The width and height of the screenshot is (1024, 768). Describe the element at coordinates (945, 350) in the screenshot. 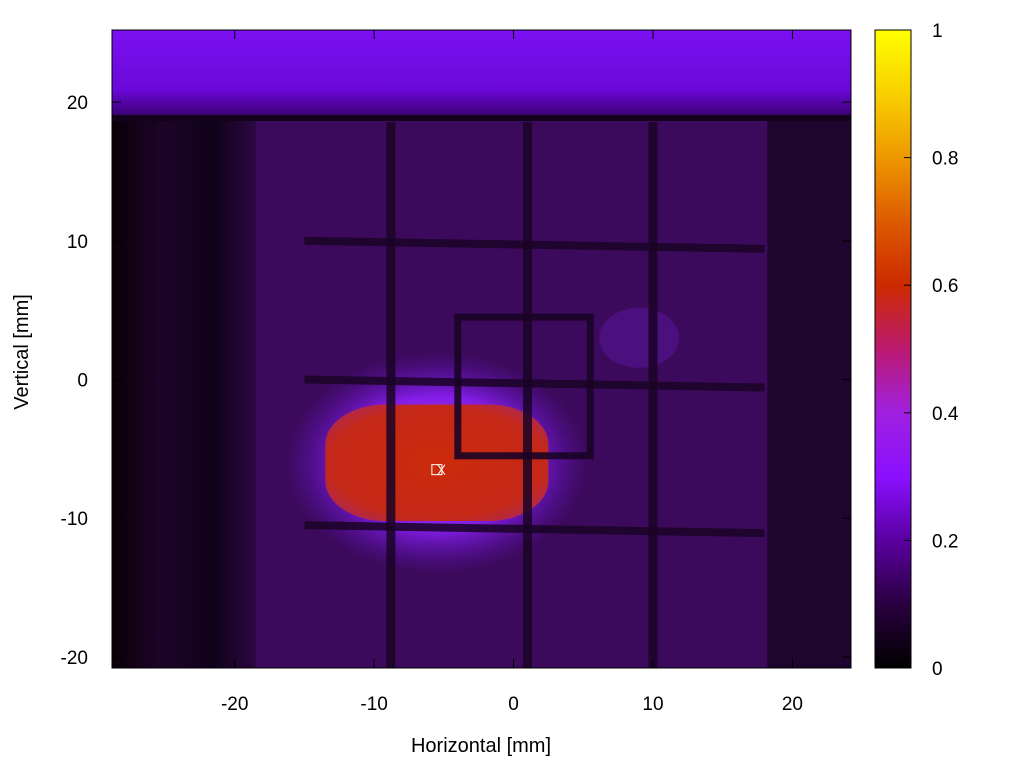

I see `colorbar-tick-labels: 0 0.2 0.4 0.6 0.8 1` at that location.